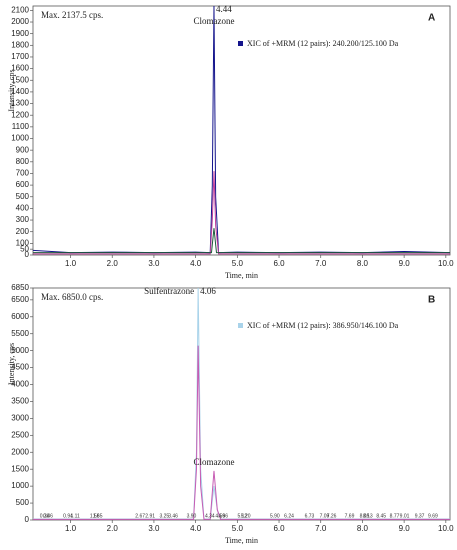 This screenshot has width=457, height=550. I want to click on baseline-label: 4.34, so click(210, 516).